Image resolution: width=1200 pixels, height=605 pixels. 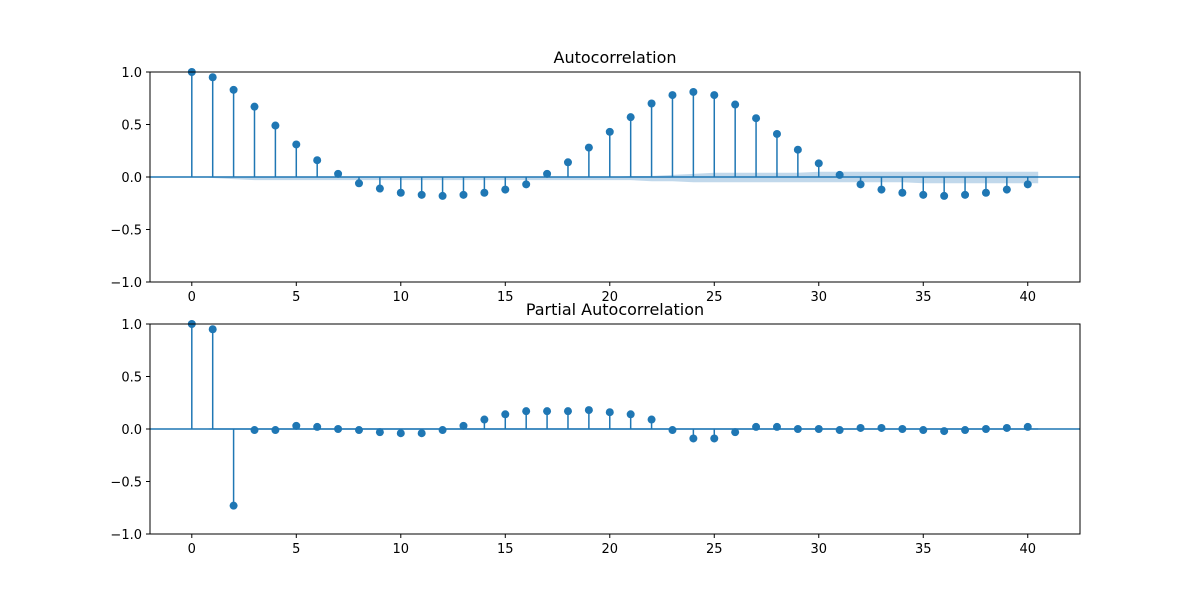 What do you see at coordinates (1027, 297) in the screenshot?
I see `acf-x-tick-label-40: 40` at bounding box center [1027, 297].